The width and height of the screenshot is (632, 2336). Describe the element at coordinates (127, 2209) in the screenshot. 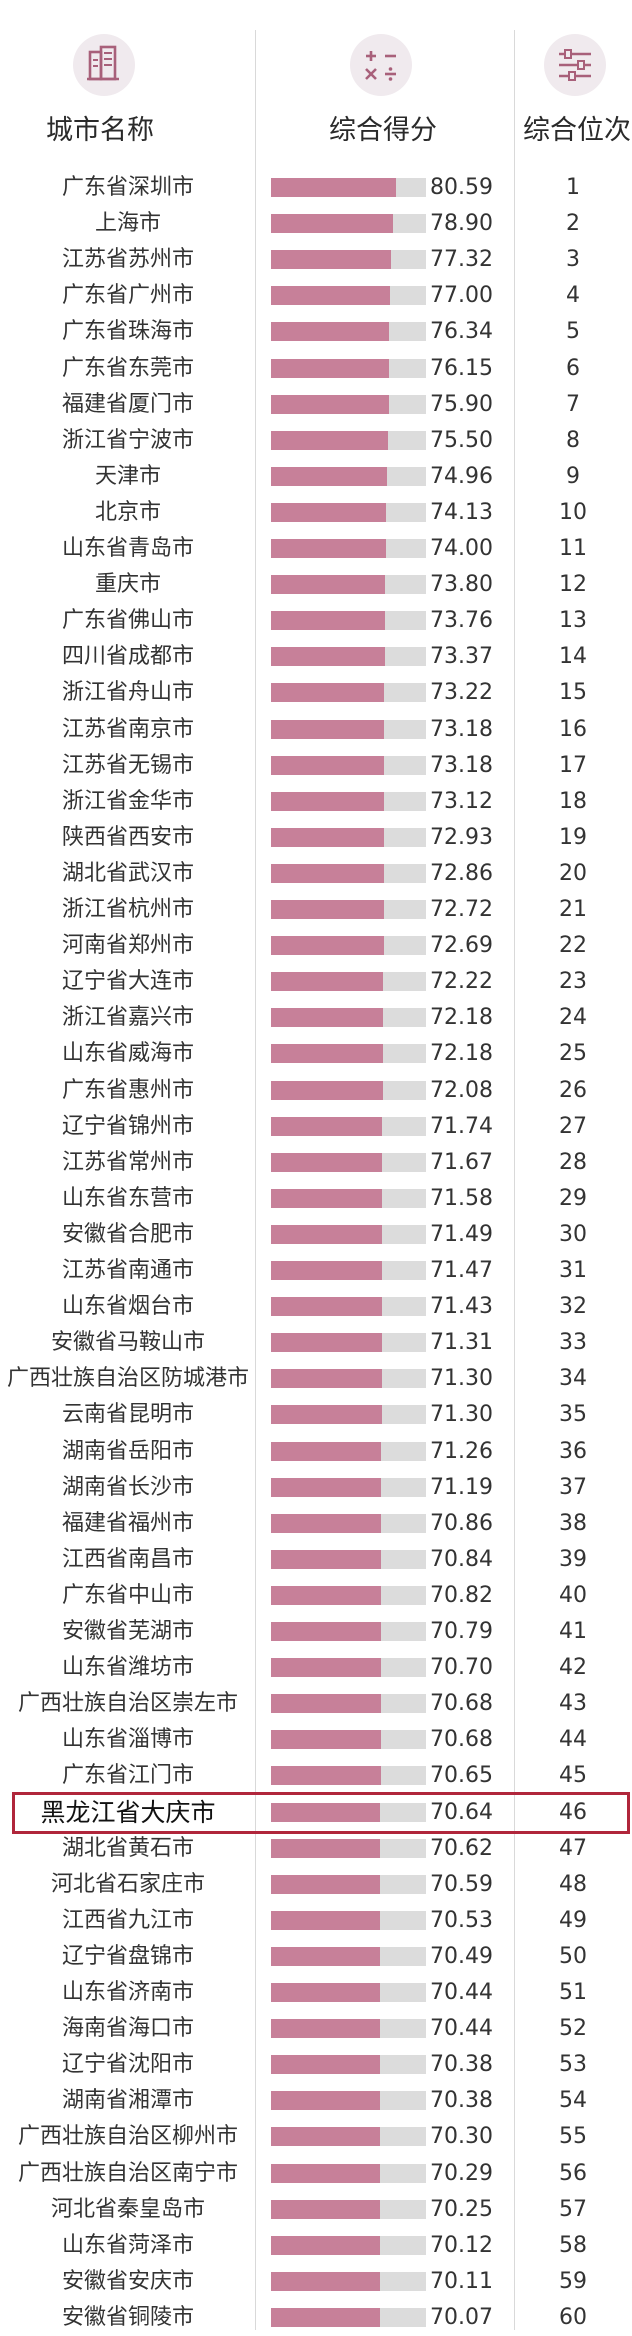

I see `city-name: 河北省秦皇岛市` at that location.